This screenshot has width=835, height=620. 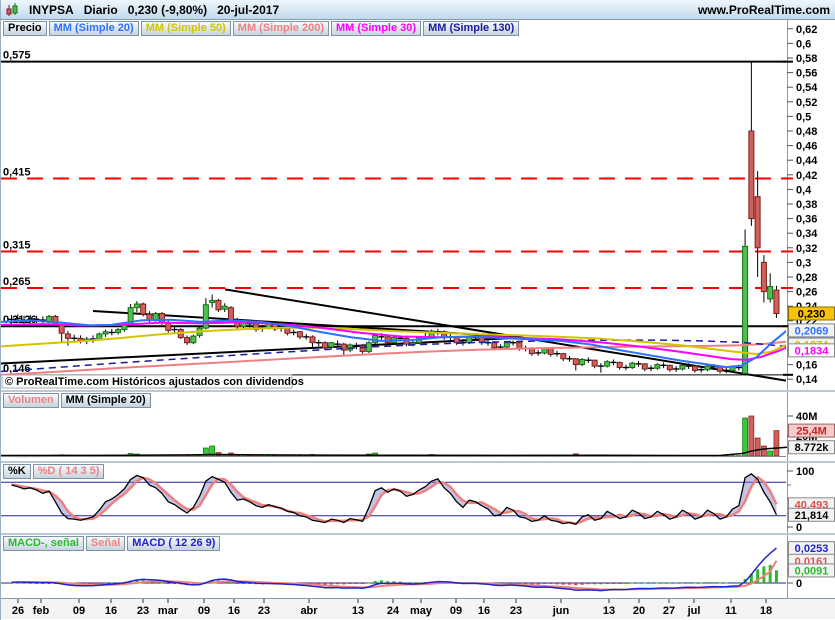 I want to click on legend-chip-macd-12-26-9-: MACD ( 12 26 9), so click(x=174, y=543).